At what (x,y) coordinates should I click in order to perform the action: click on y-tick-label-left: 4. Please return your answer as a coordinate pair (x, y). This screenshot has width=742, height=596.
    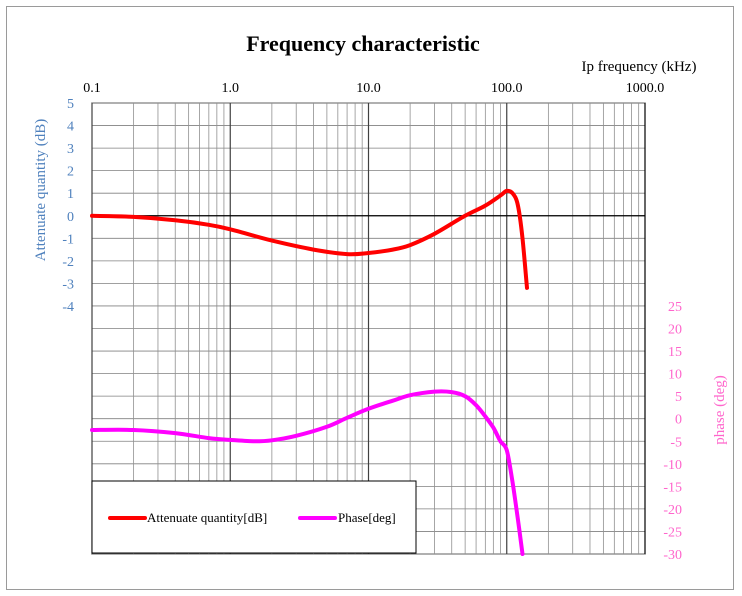
    Looking at the image, I should click on (70, 127).